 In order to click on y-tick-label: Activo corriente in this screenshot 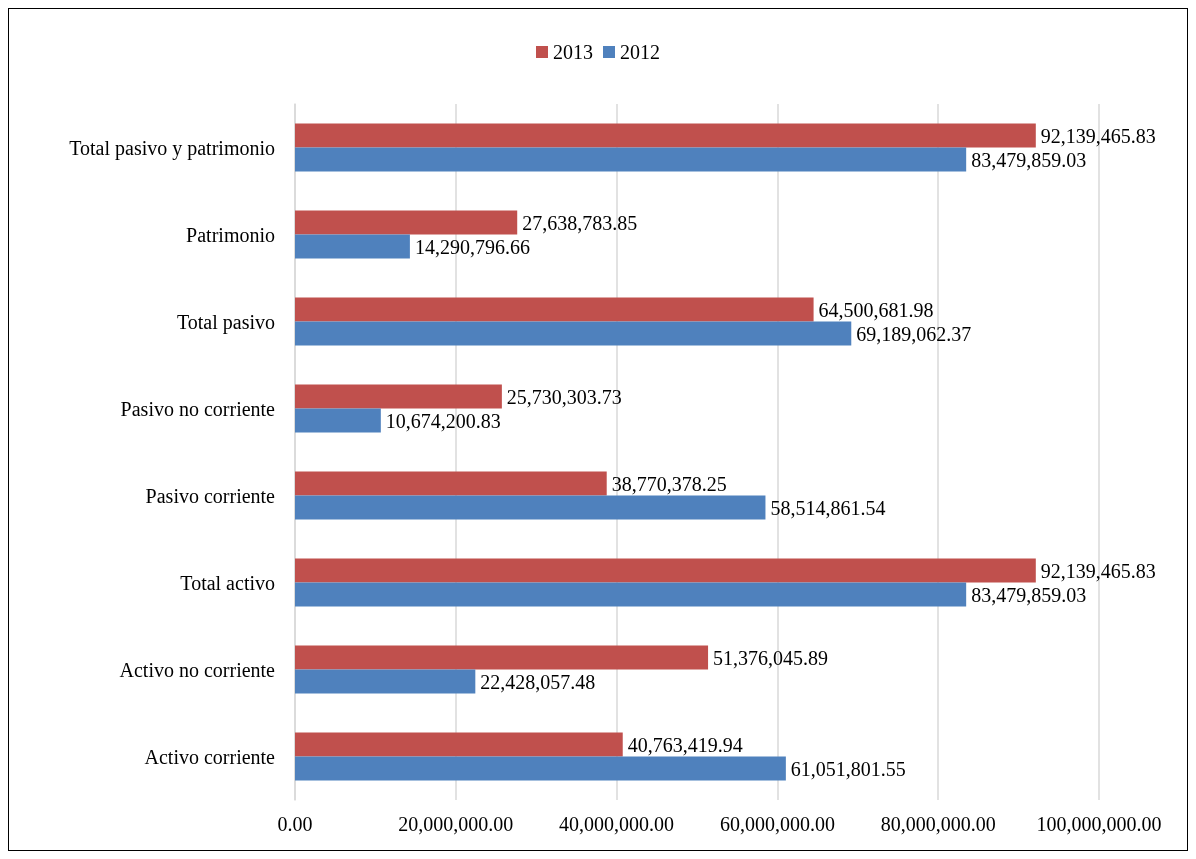, I will do `click(210, 756)`.